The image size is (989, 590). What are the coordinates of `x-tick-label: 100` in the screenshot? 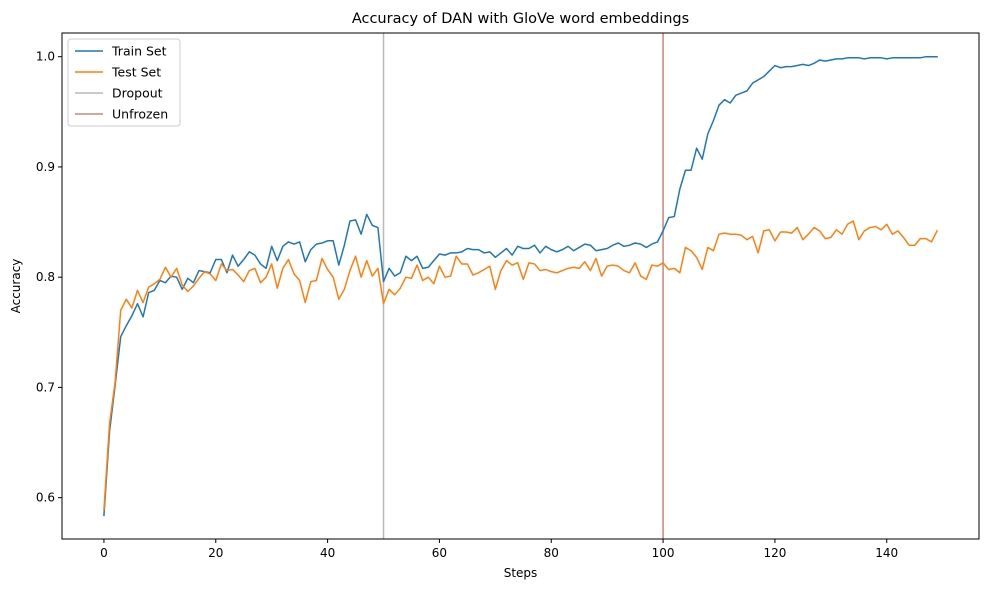 It's located at (663, 553).